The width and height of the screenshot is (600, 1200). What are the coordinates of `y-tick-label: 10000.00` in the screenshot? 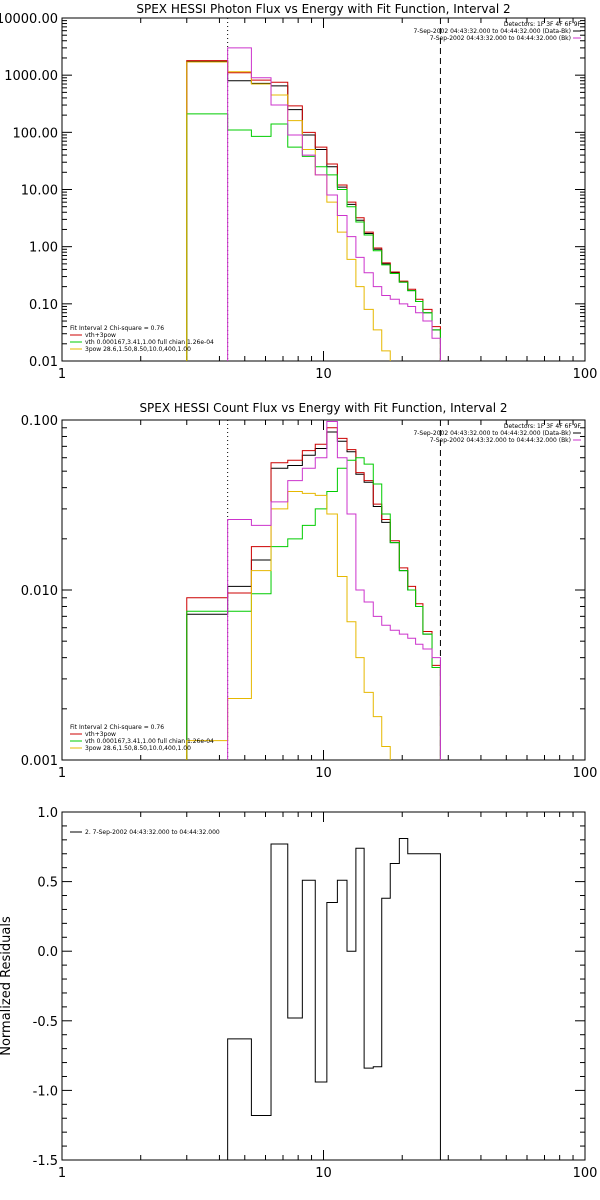 It's located at (29, 19).